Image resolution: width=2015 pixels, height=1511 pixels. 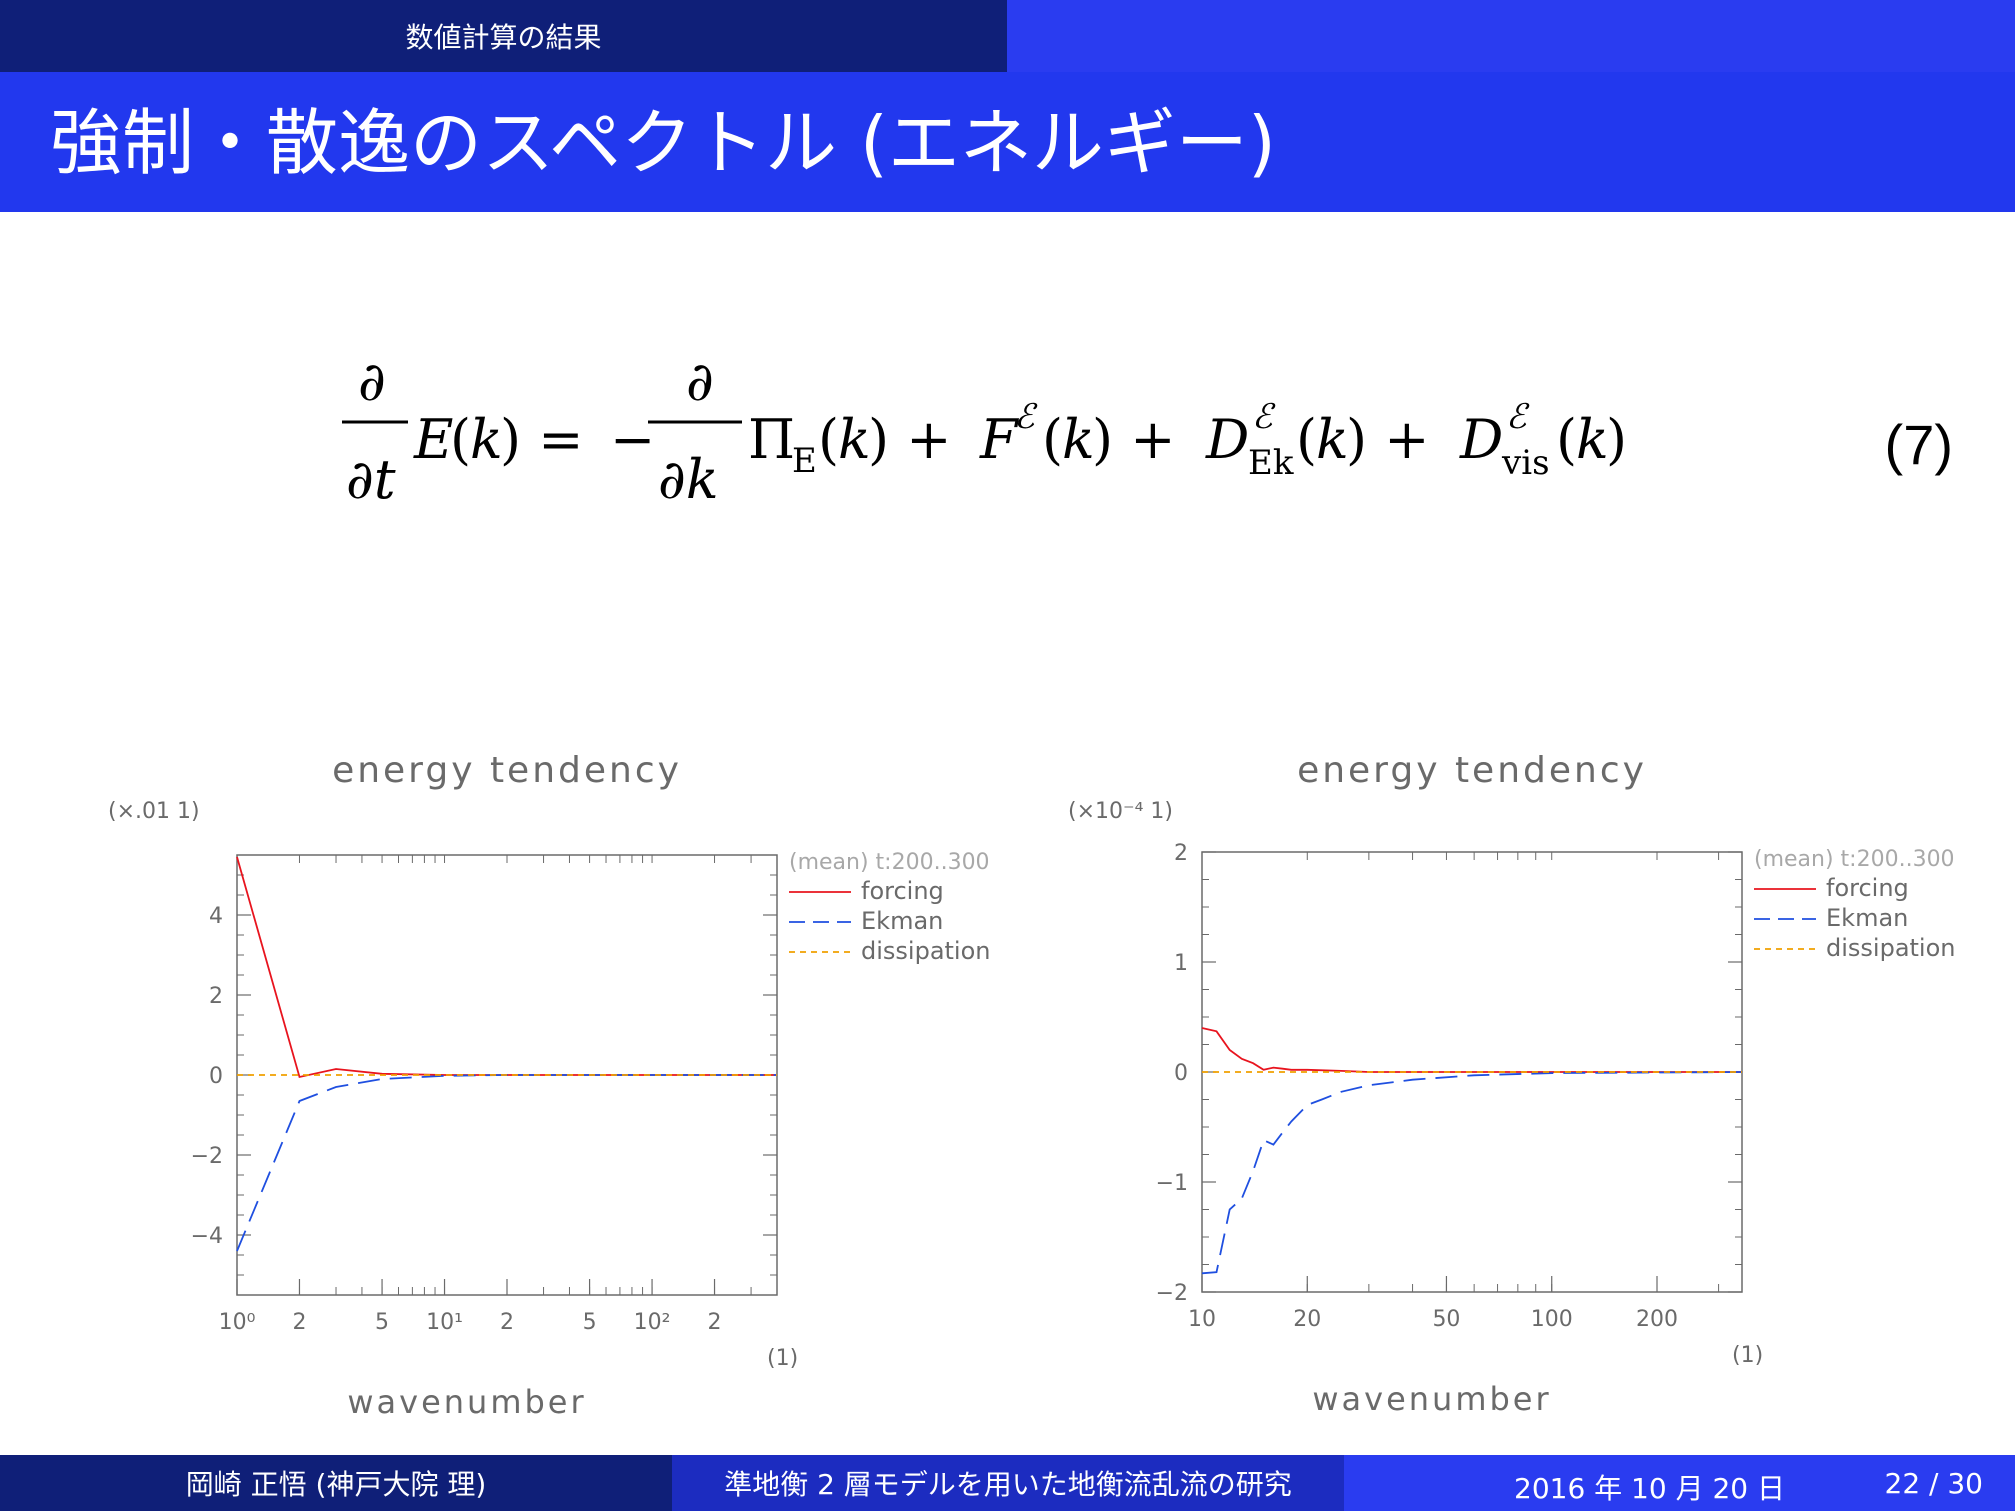 I want to click on eq-viscous: D, so click(x=1481, y=439).